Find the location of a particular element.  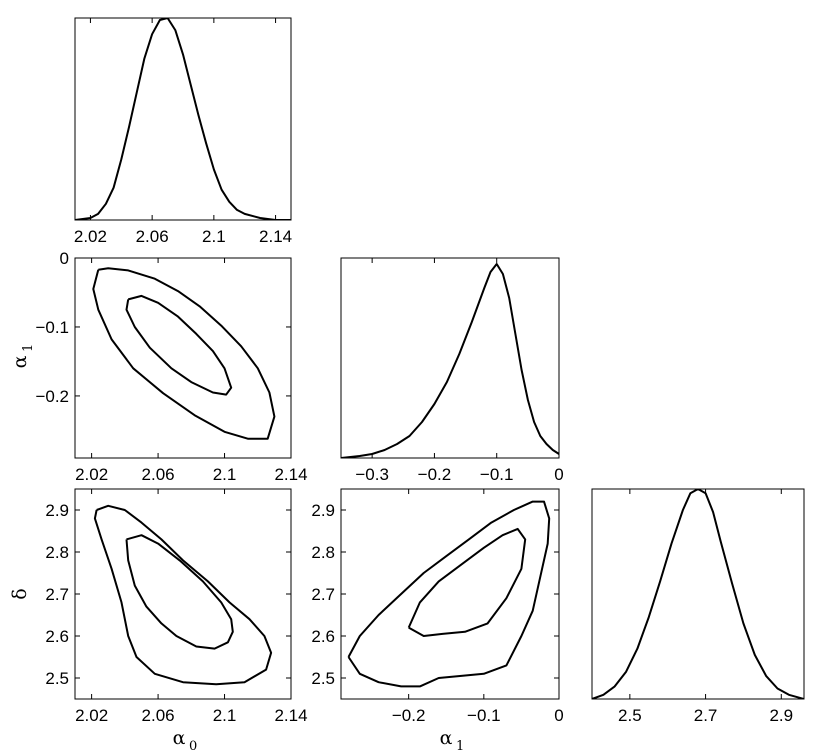

x-tick-label: 2.5 is located at coordinates (630, 715).